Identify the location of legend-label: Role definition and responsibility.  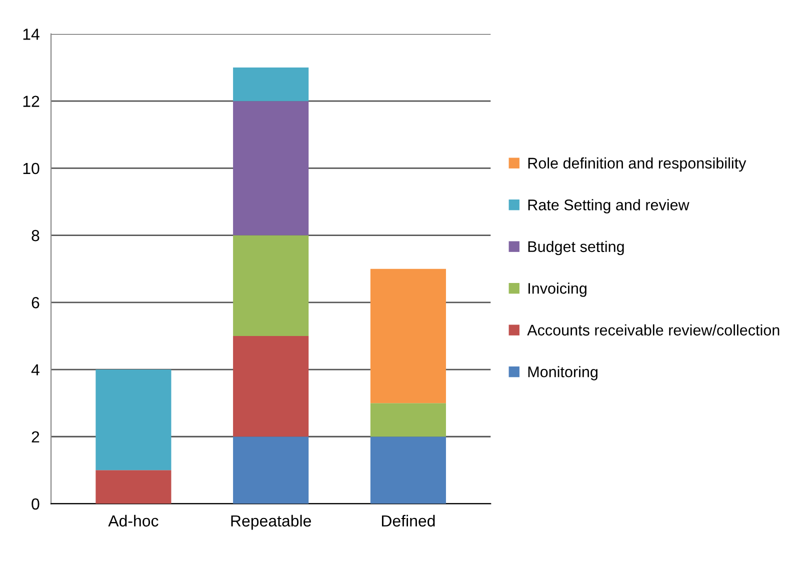
(637, 164).